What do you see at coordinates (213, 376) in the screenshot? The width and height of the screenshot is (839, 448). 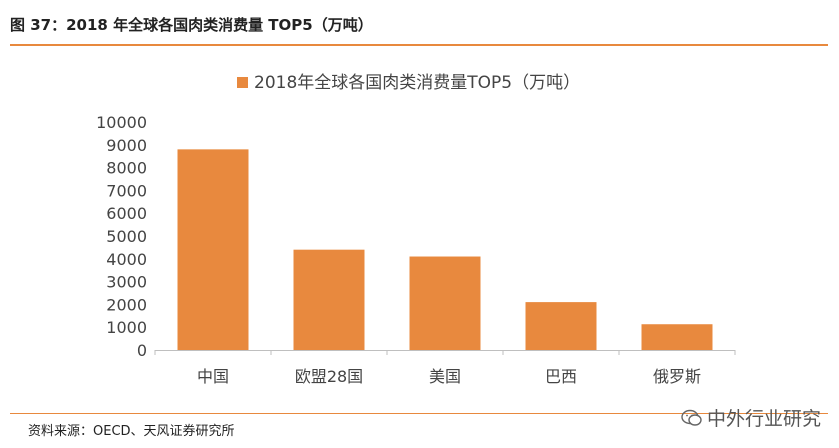 I see `x-tick-label: 中国` at bounding box center [213, 376].